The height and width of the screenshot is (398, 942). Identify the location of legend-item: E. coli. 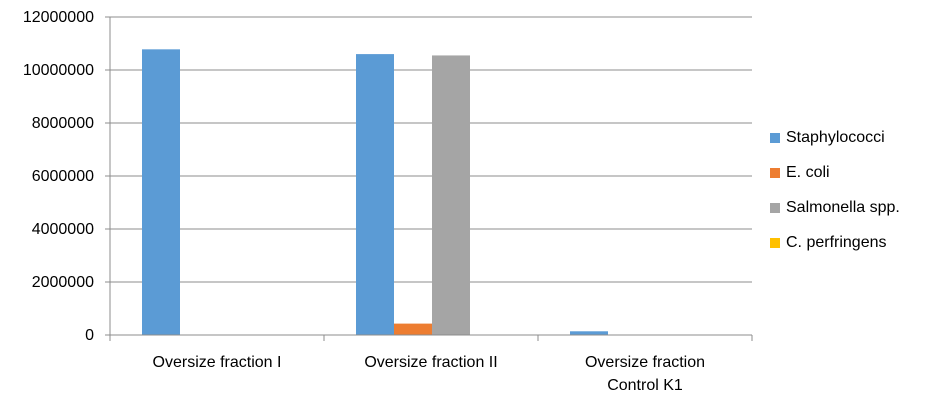
(856, 173).